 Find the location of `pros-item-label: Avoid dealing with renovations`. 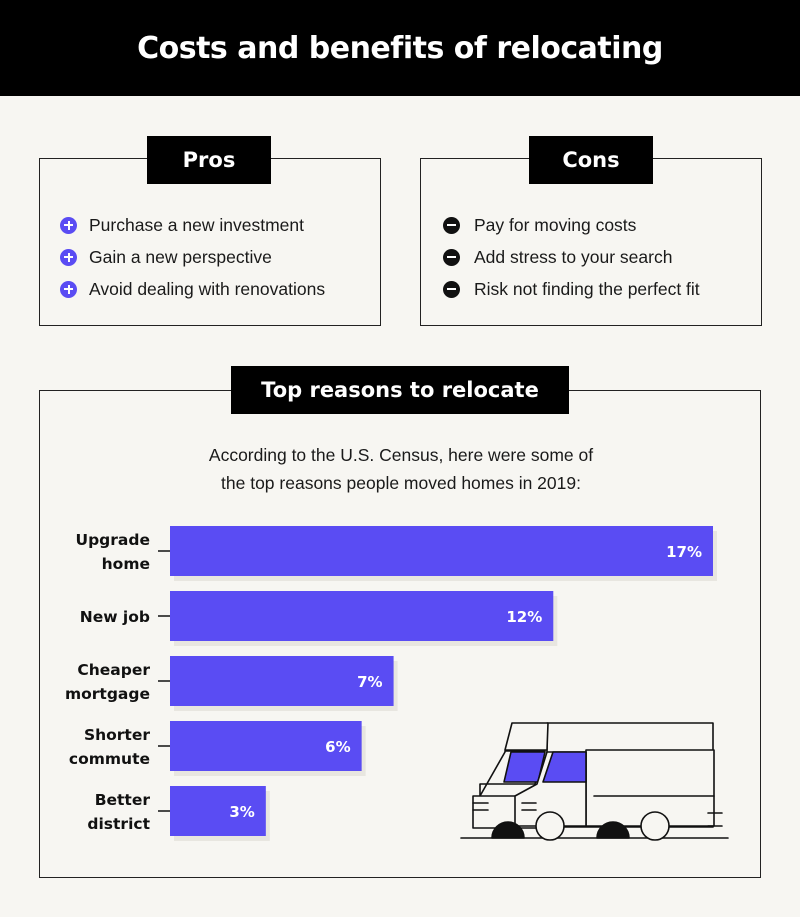

pros-item-label: Avoid dealing with renovations is located at coordinates (207, 288).